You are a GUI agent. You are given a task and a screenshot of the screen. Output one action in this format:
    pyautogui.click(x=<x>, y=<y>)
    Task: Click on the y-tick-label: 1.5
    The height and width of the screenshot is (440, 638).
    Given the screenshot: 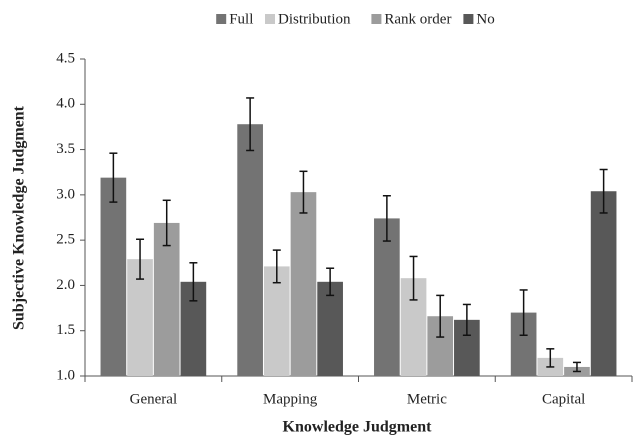 What is the action you would take?
    pyautogui.click(x=65, y=330)
    